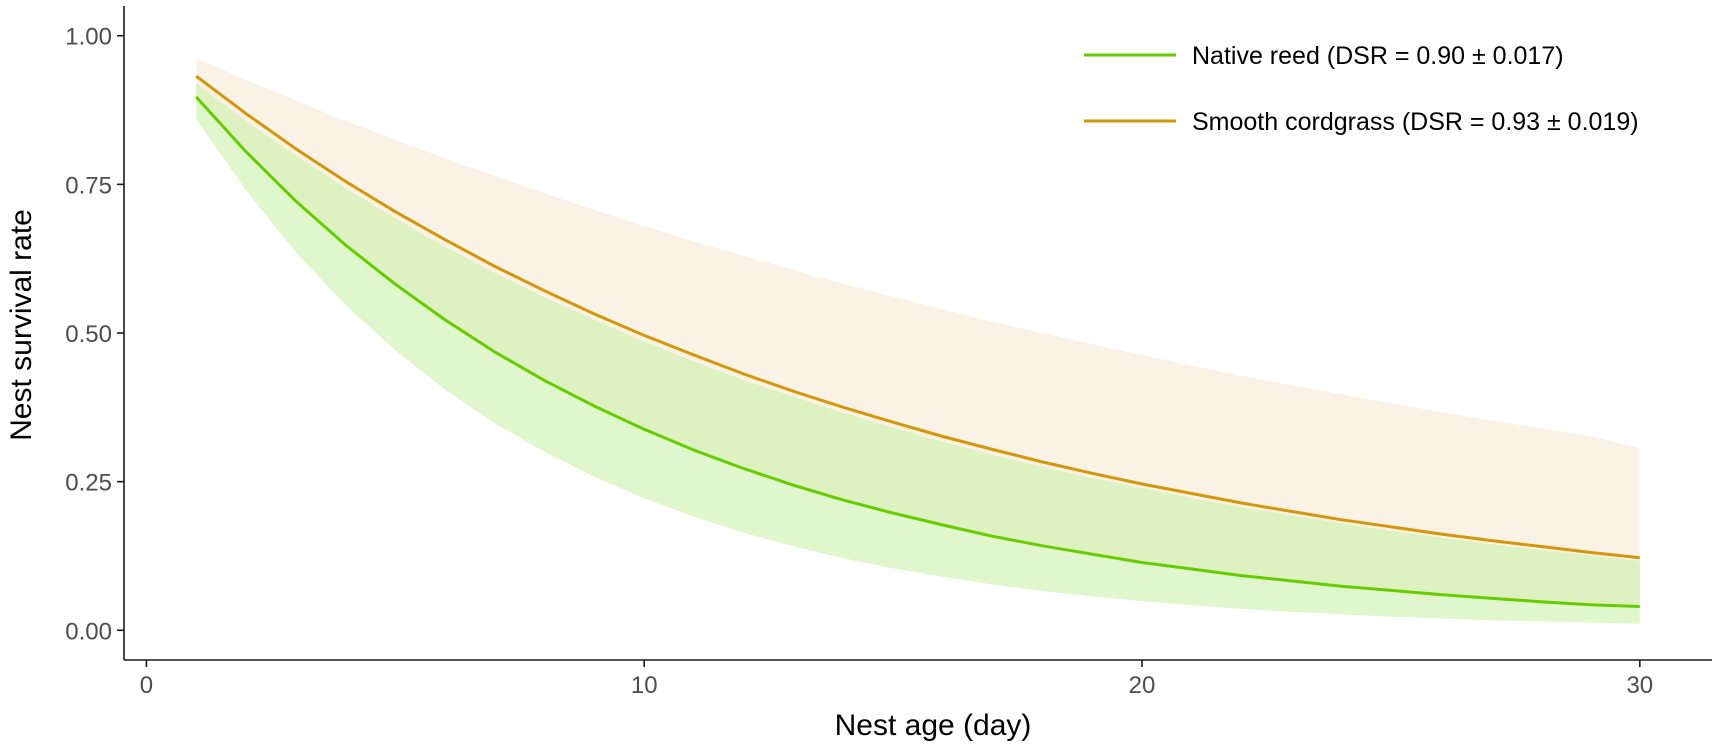 This screenshot has width=1720, height=751. Describe the element at coordinates (933, 725) in the screenshot. I see `x-axis-title: Nest age (day)` at that location.